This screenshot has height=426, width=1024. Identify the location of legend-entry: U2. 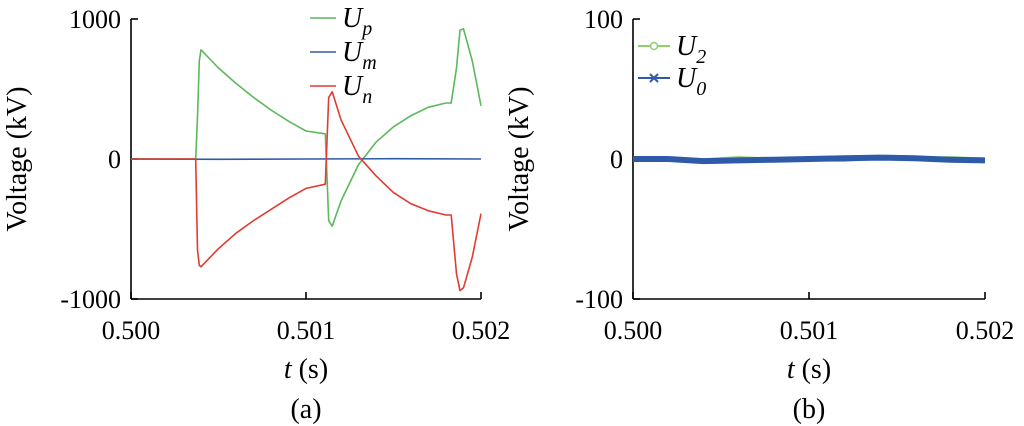
(691, 49).